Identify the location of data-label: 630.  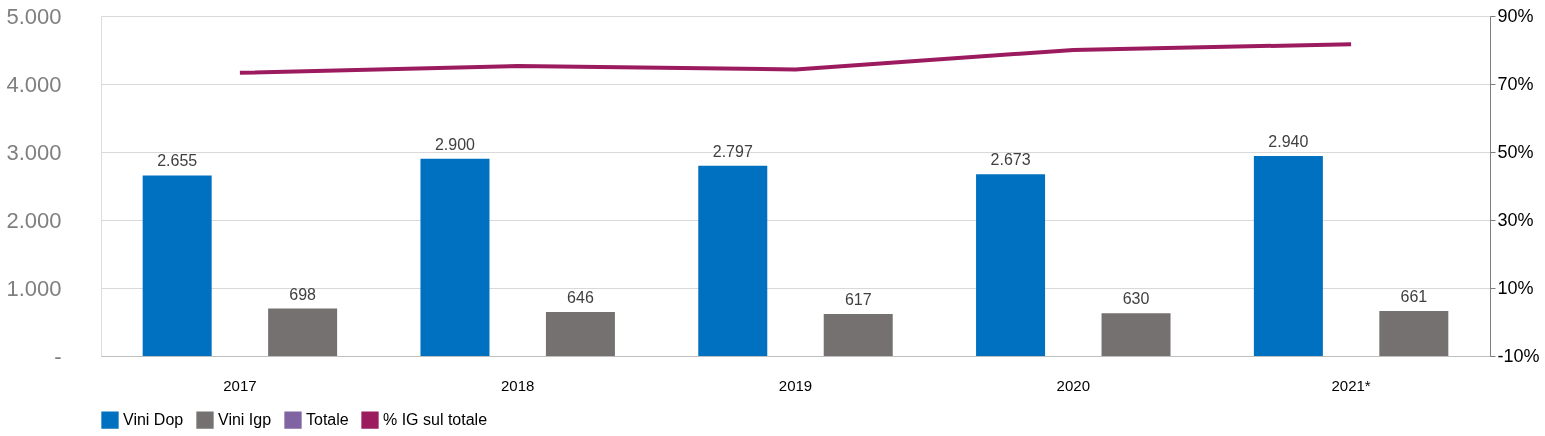
(1136, 299).